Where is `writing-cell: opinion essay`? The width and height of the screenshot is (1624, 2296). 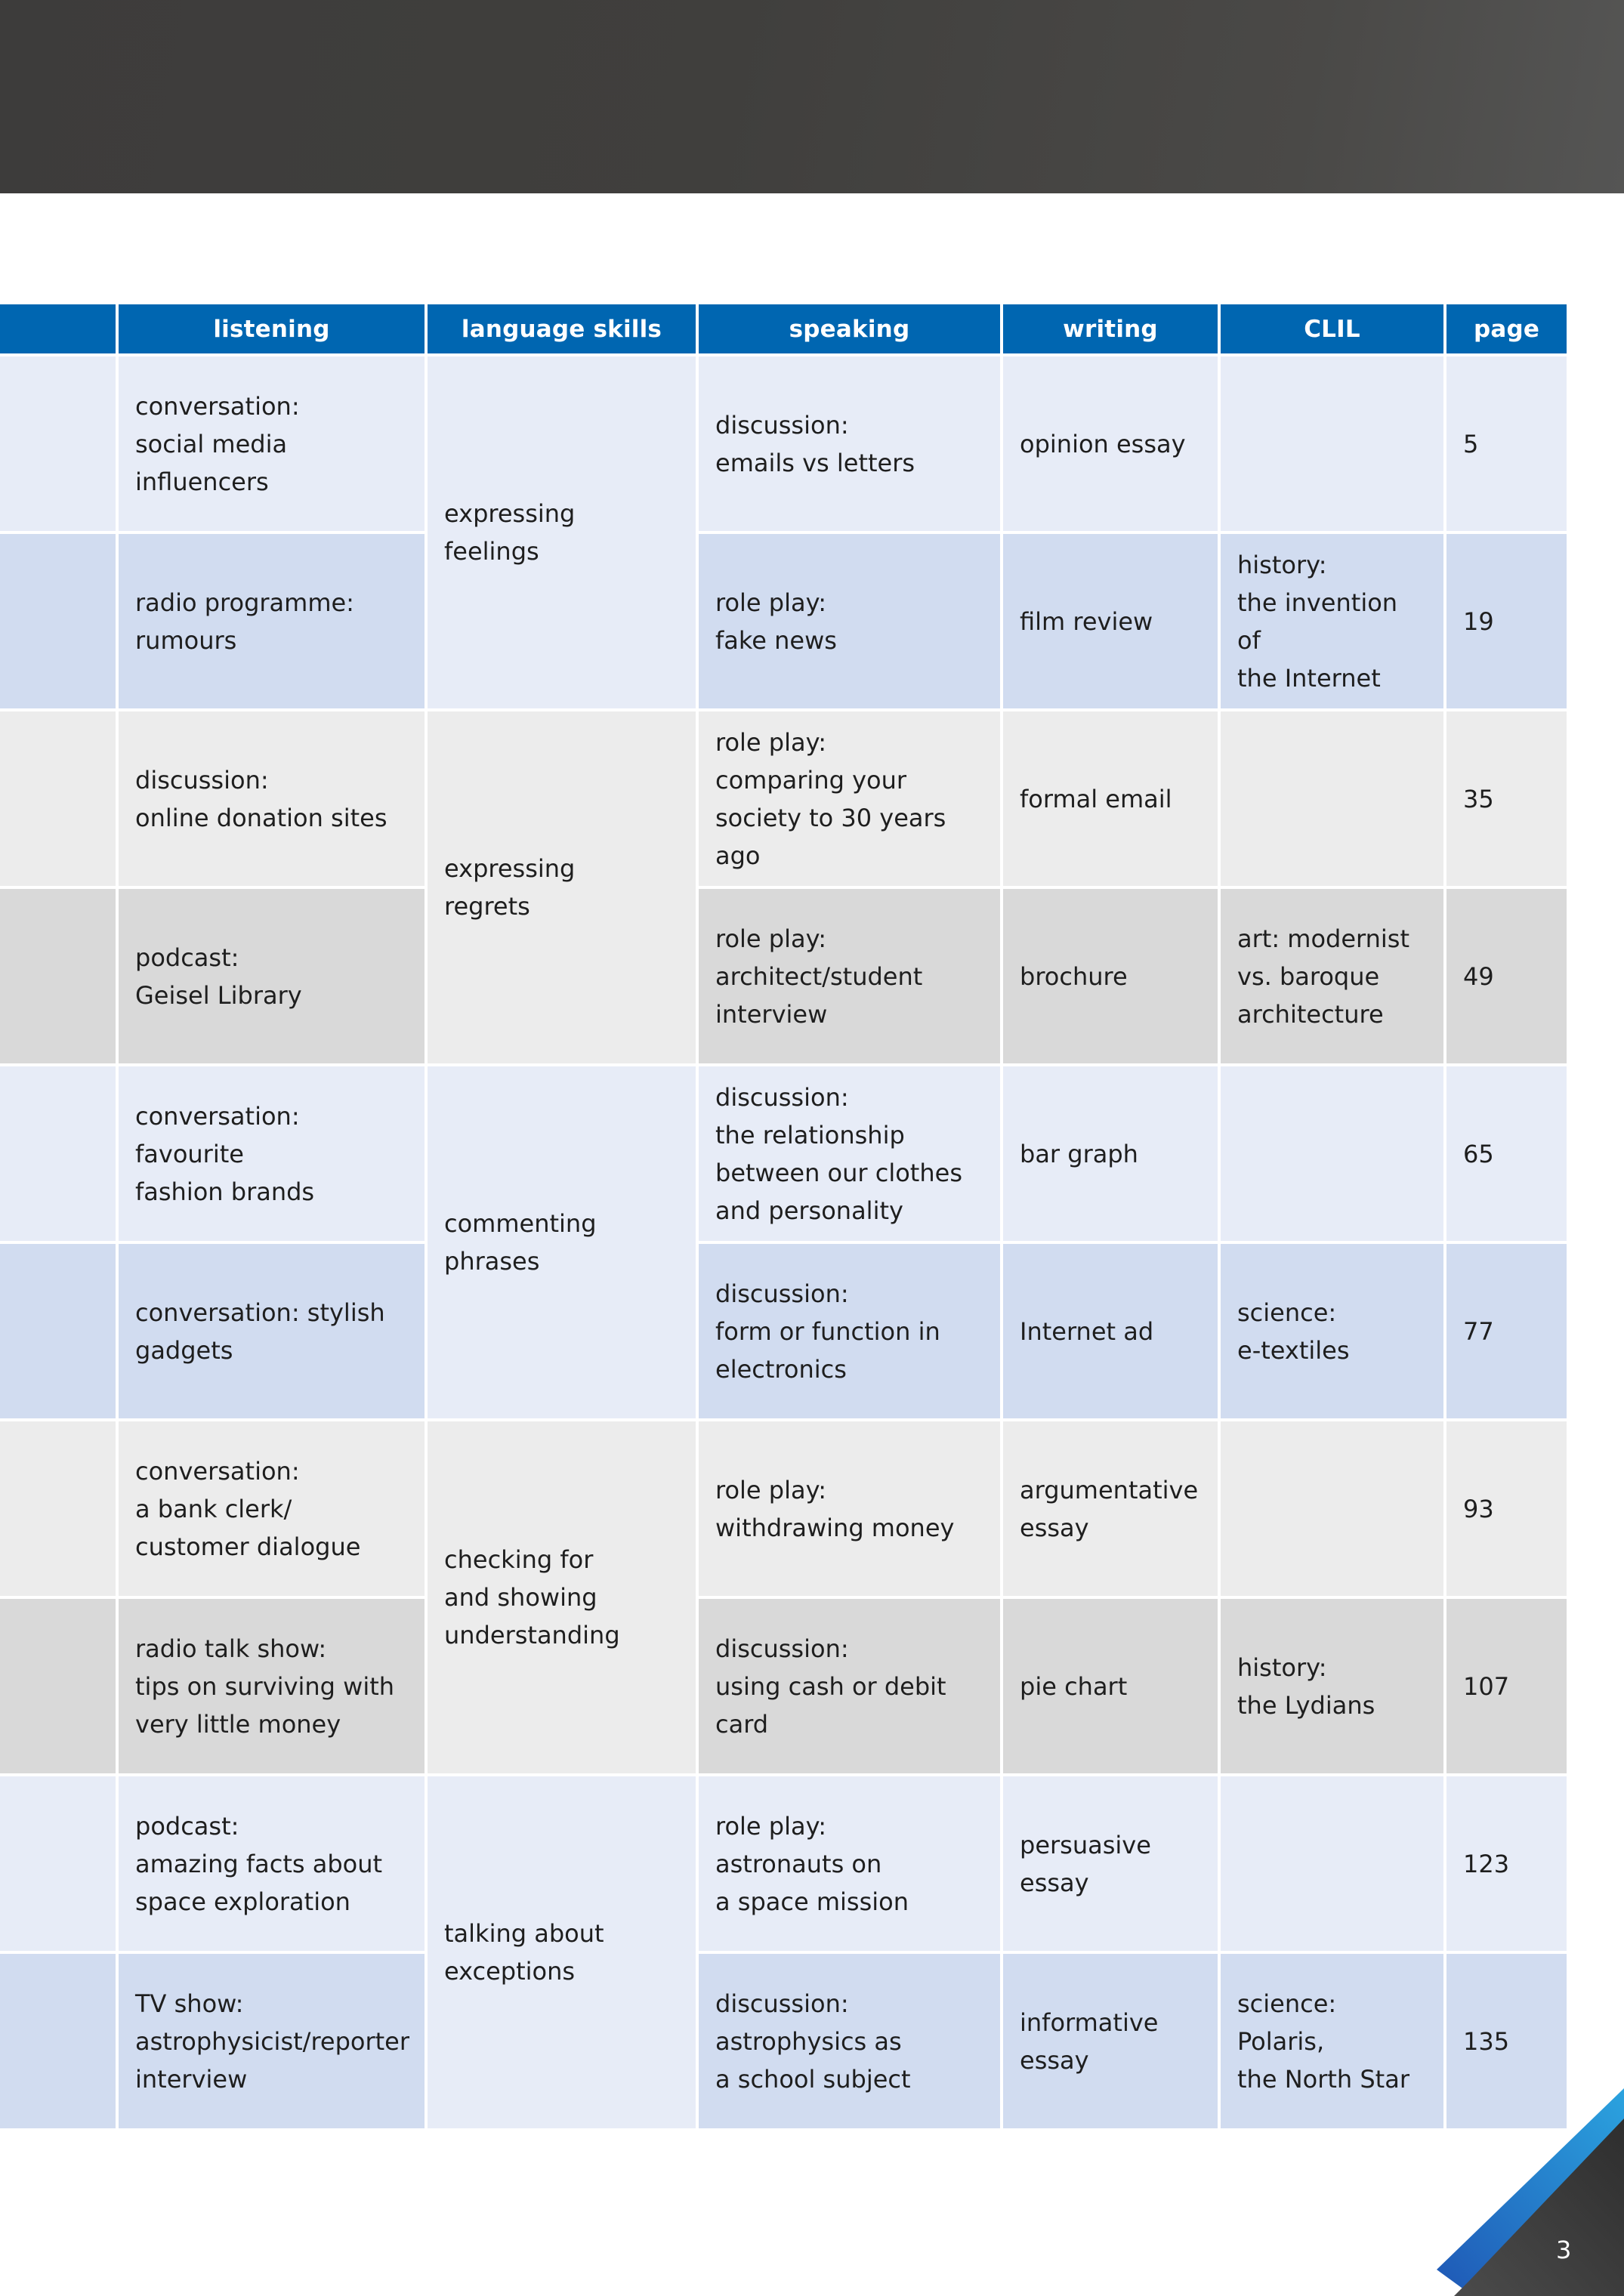
writing-cell: opinion essay is located at coordinates (1110, 443).